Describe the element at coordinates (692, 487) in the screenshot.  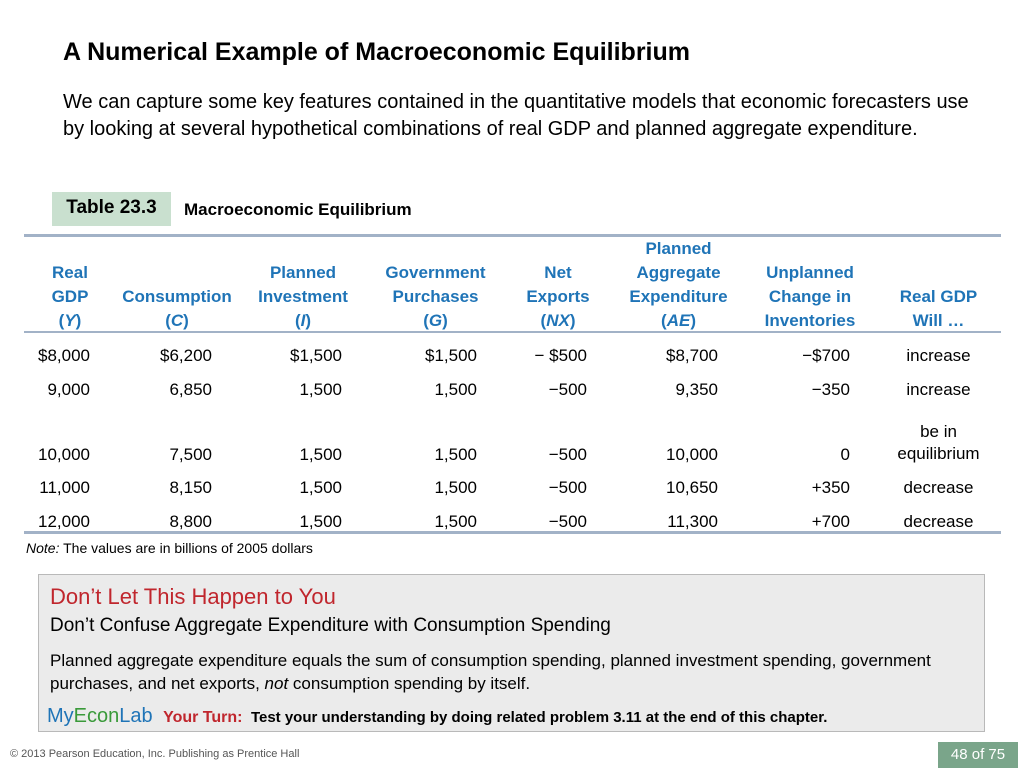
I see `cell-aggregate-expenditure: 10,650` at that location.